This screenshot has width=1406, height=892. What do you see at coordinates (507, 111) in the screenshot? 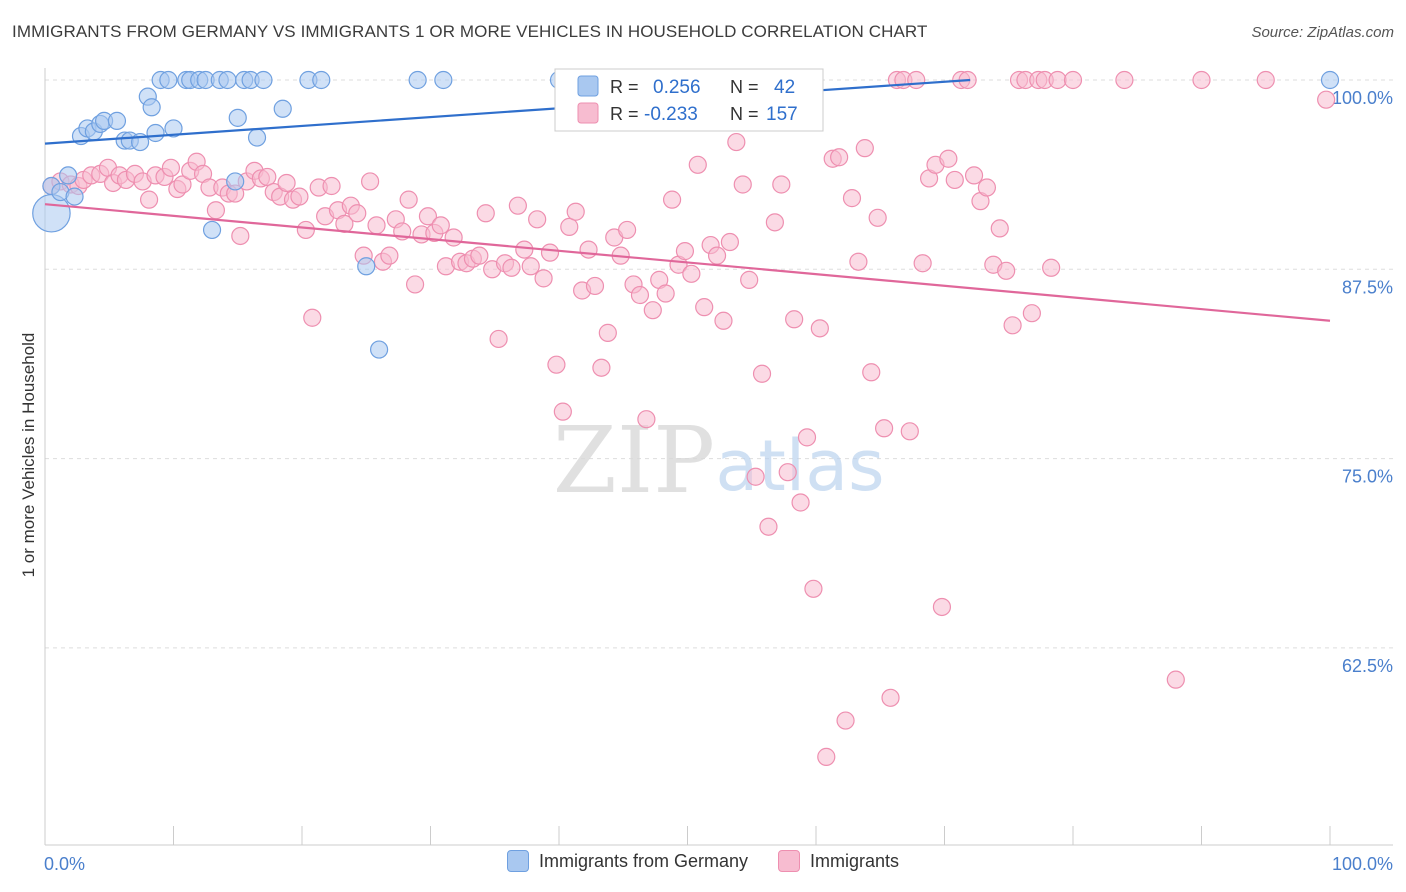
I see `trend-line-germany` at bounding box center [507, 111].